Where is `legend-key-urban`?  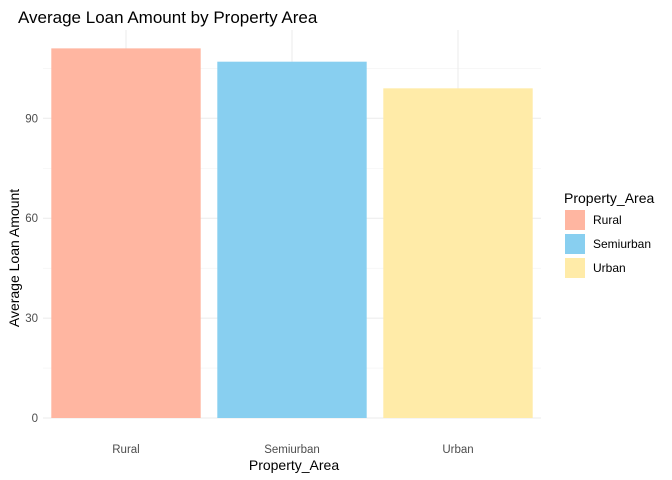
legend-key-urban is located at coordinates (575, 268).